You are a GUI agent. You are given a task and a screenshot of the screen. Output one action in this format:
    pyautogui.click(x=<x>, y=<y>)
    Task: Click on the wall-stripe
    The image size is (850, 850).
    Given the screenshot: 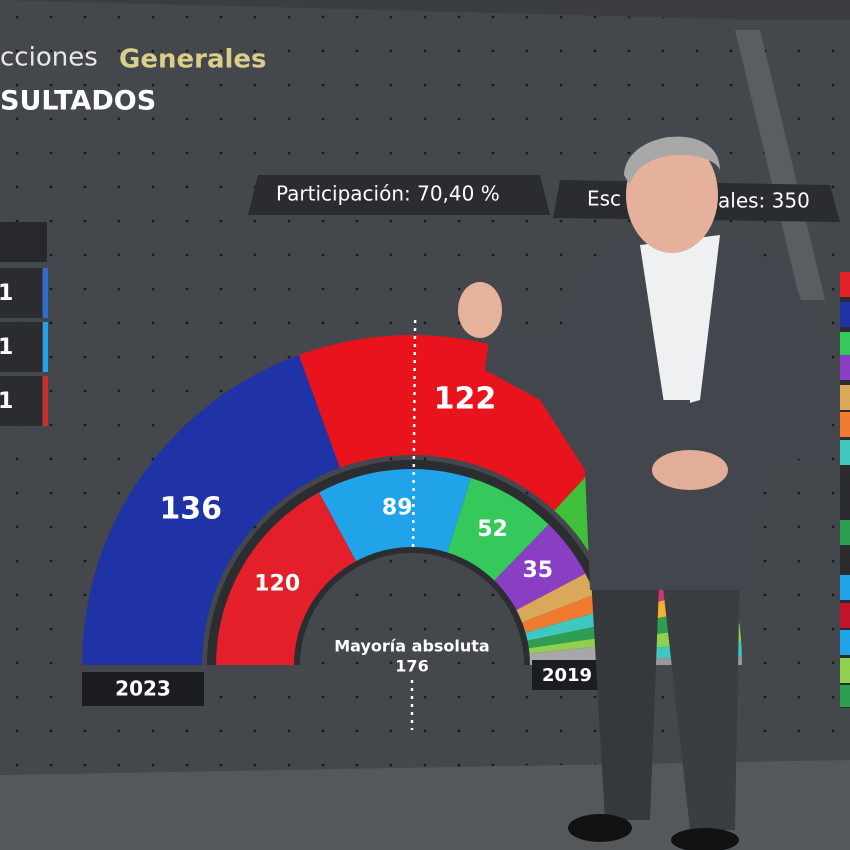 What is the action you would take?
    pyautogui.click(x=780, y=165)
    